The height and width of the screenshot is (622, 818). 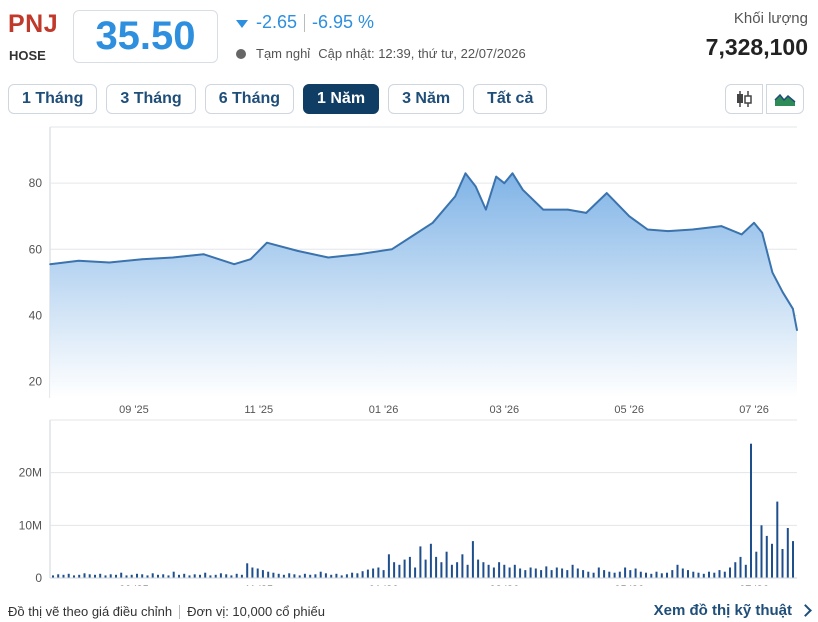 I want to click on price-y-tick-label: 80, so click(x=36, y=183).